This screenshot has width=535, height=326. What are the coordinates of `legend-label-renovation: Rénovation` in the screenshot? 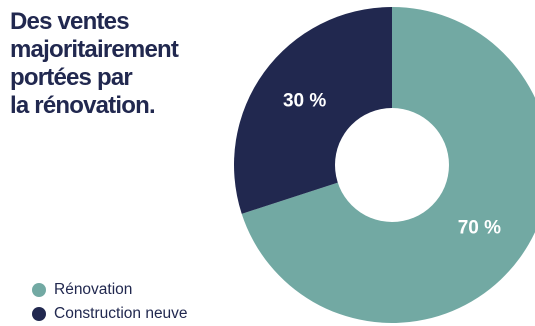 It's located at (93, 289).